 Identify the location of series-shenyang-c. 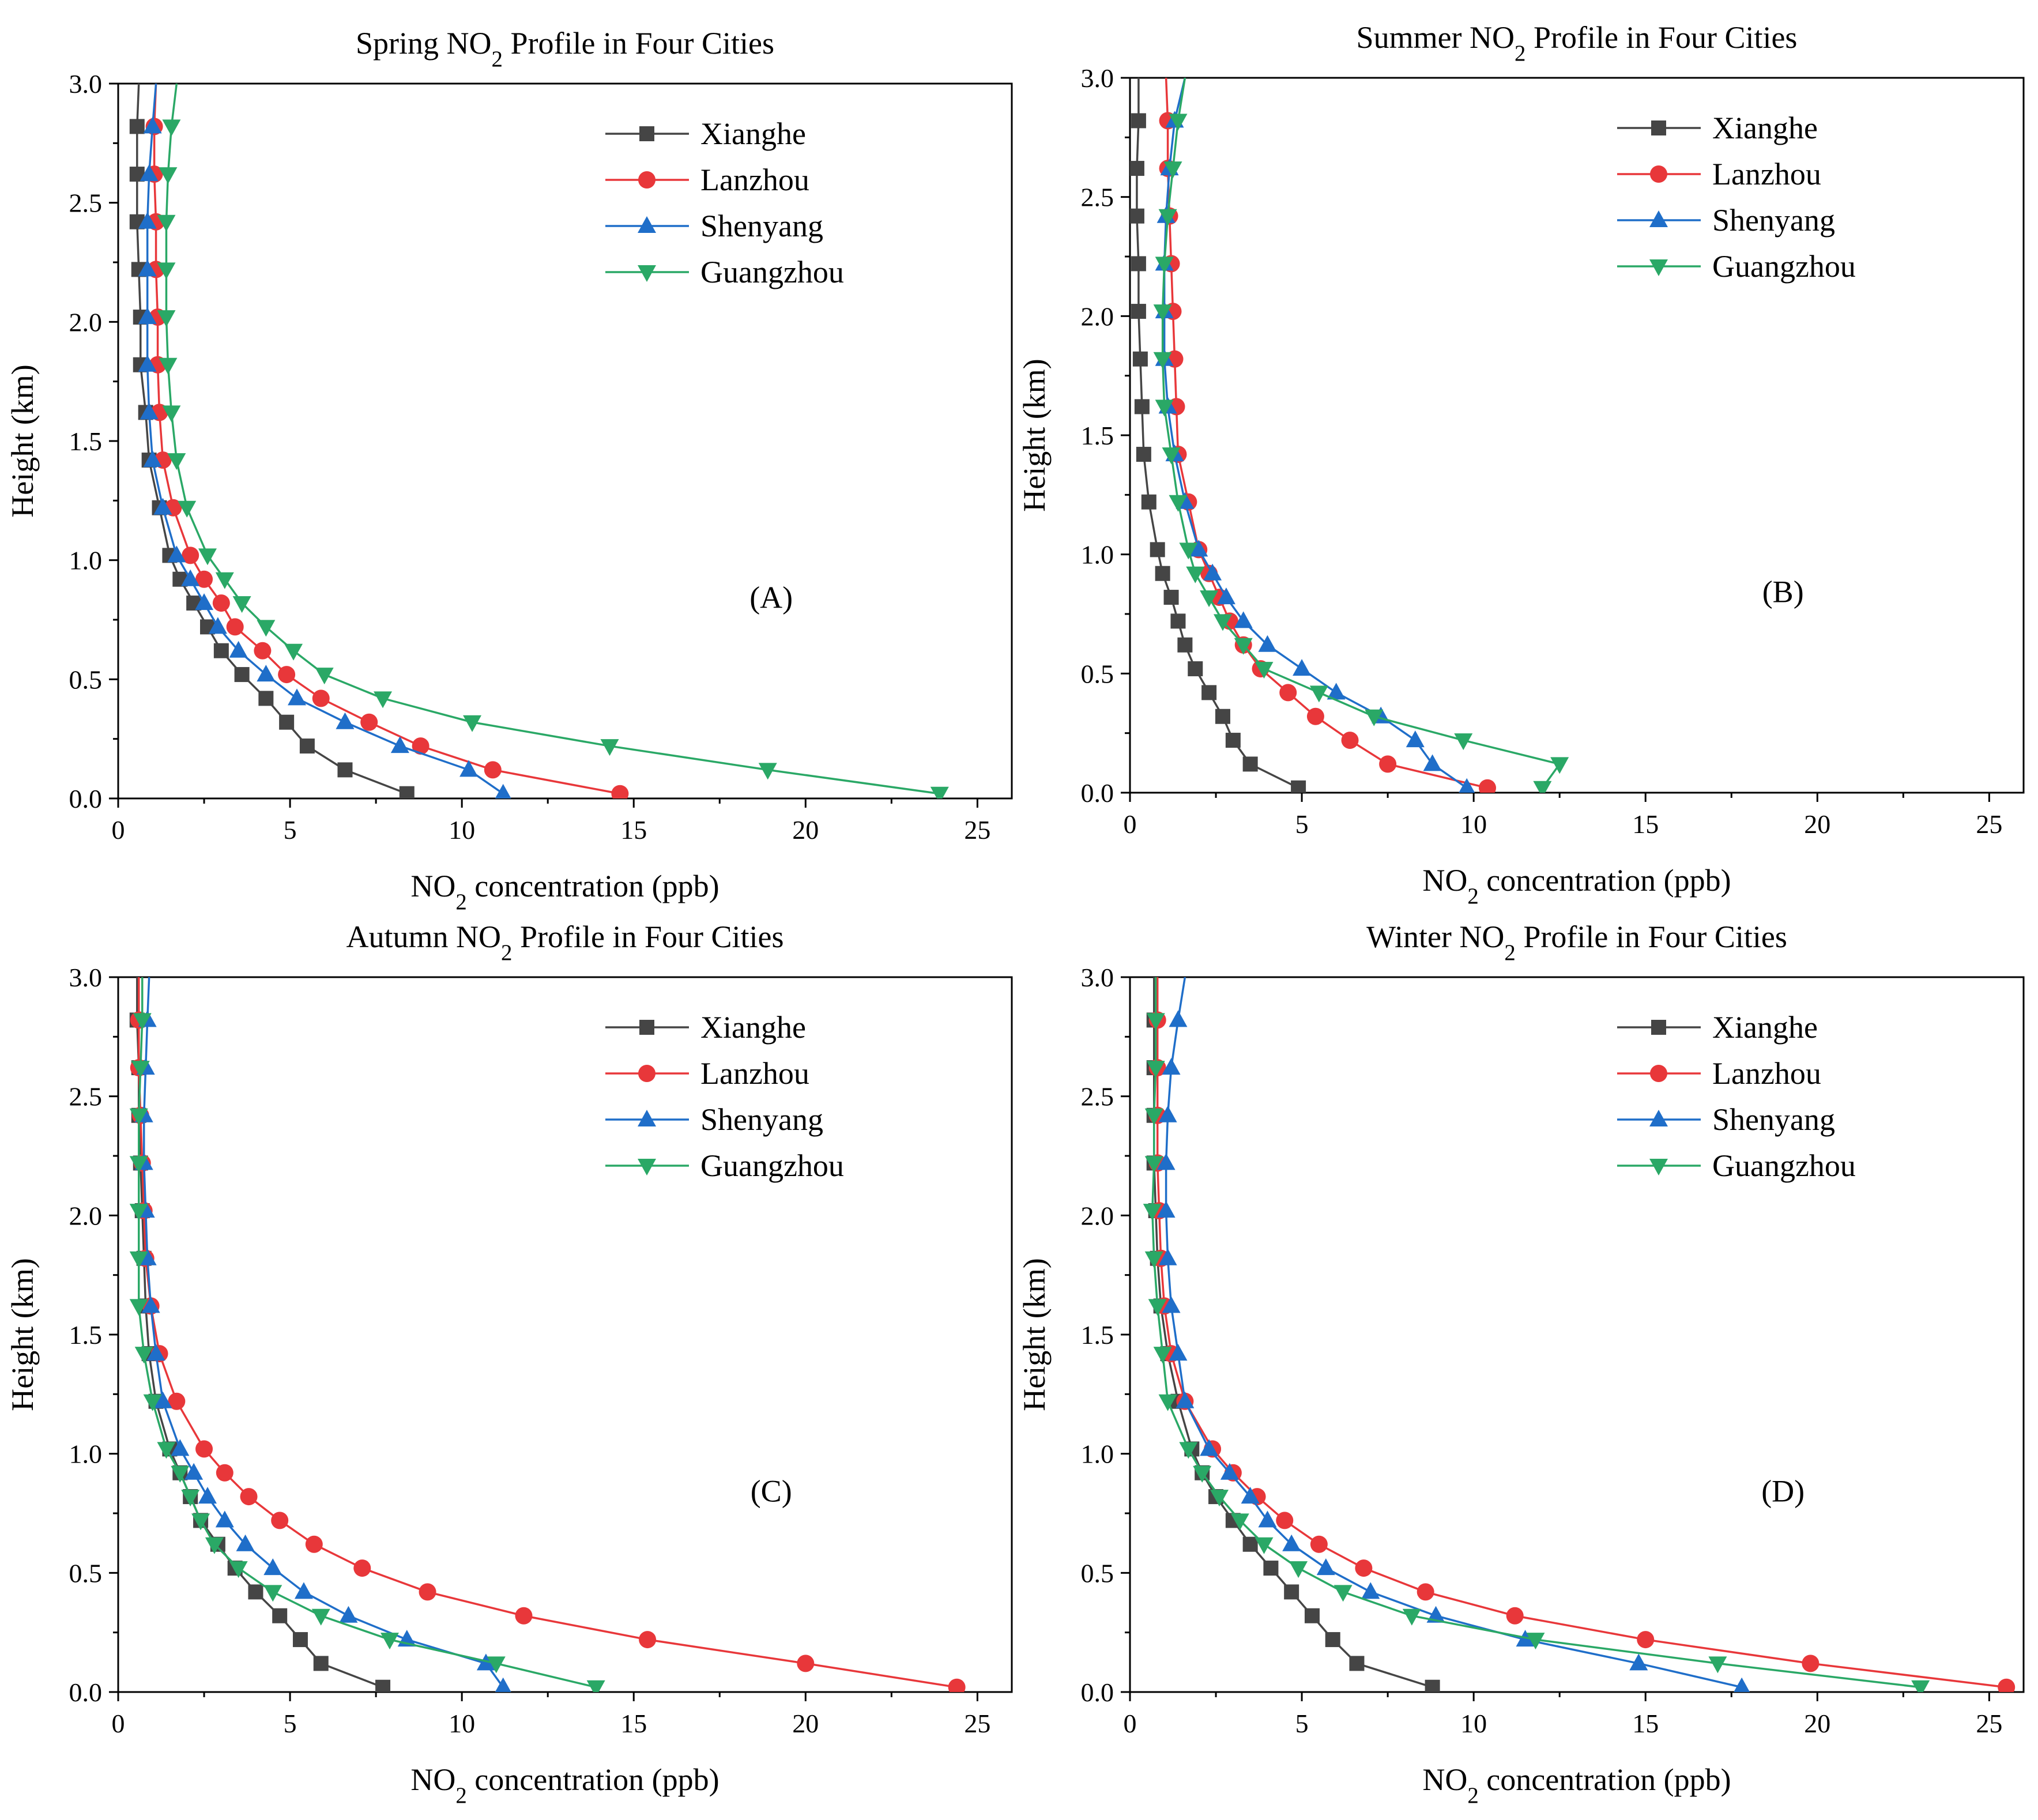
(322, 1334).